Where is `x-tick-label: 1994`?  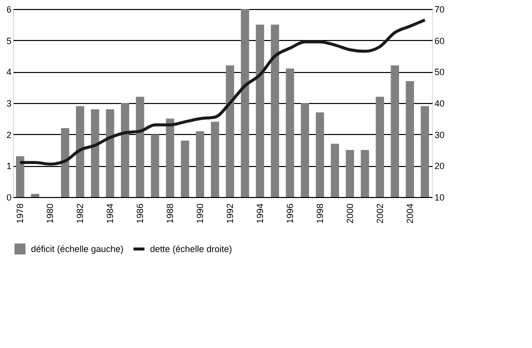
x-tick-label: 1994 is located at coordinates (259, 214).